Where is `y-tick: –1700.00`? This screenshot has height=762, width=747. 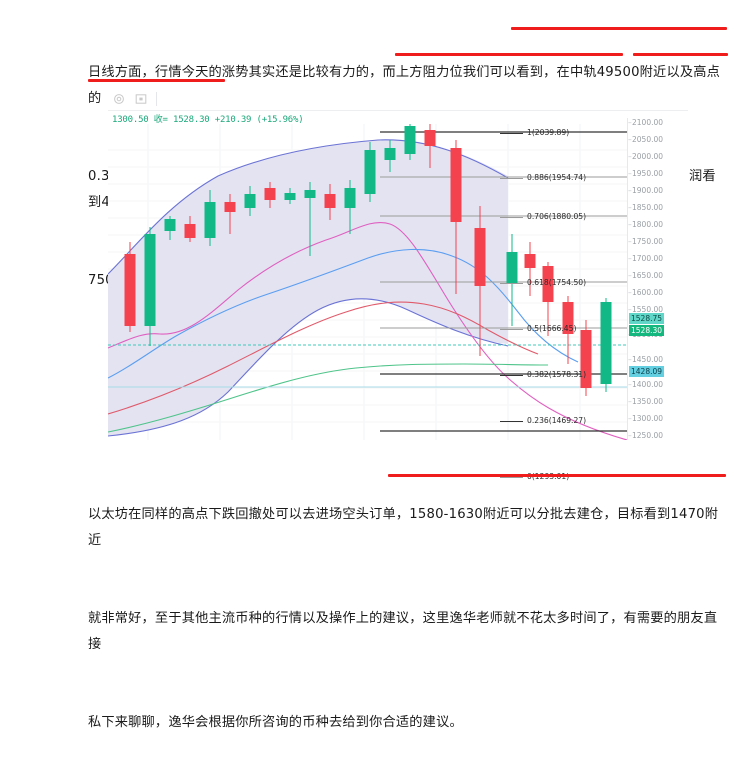 y-tick: –1700.00 is located at coordinates (646, 258).